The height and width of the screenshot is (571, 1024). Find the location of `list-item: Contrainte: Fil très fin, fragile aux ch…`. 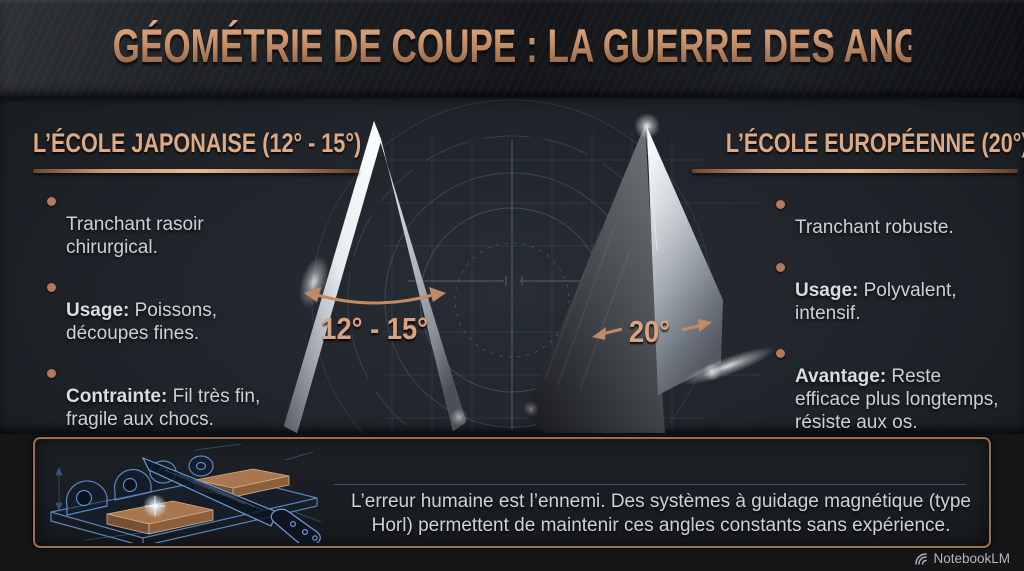

list-item: Contrainte: Fil très fin, fragile aux ch… is located at coordinates (194, 396).